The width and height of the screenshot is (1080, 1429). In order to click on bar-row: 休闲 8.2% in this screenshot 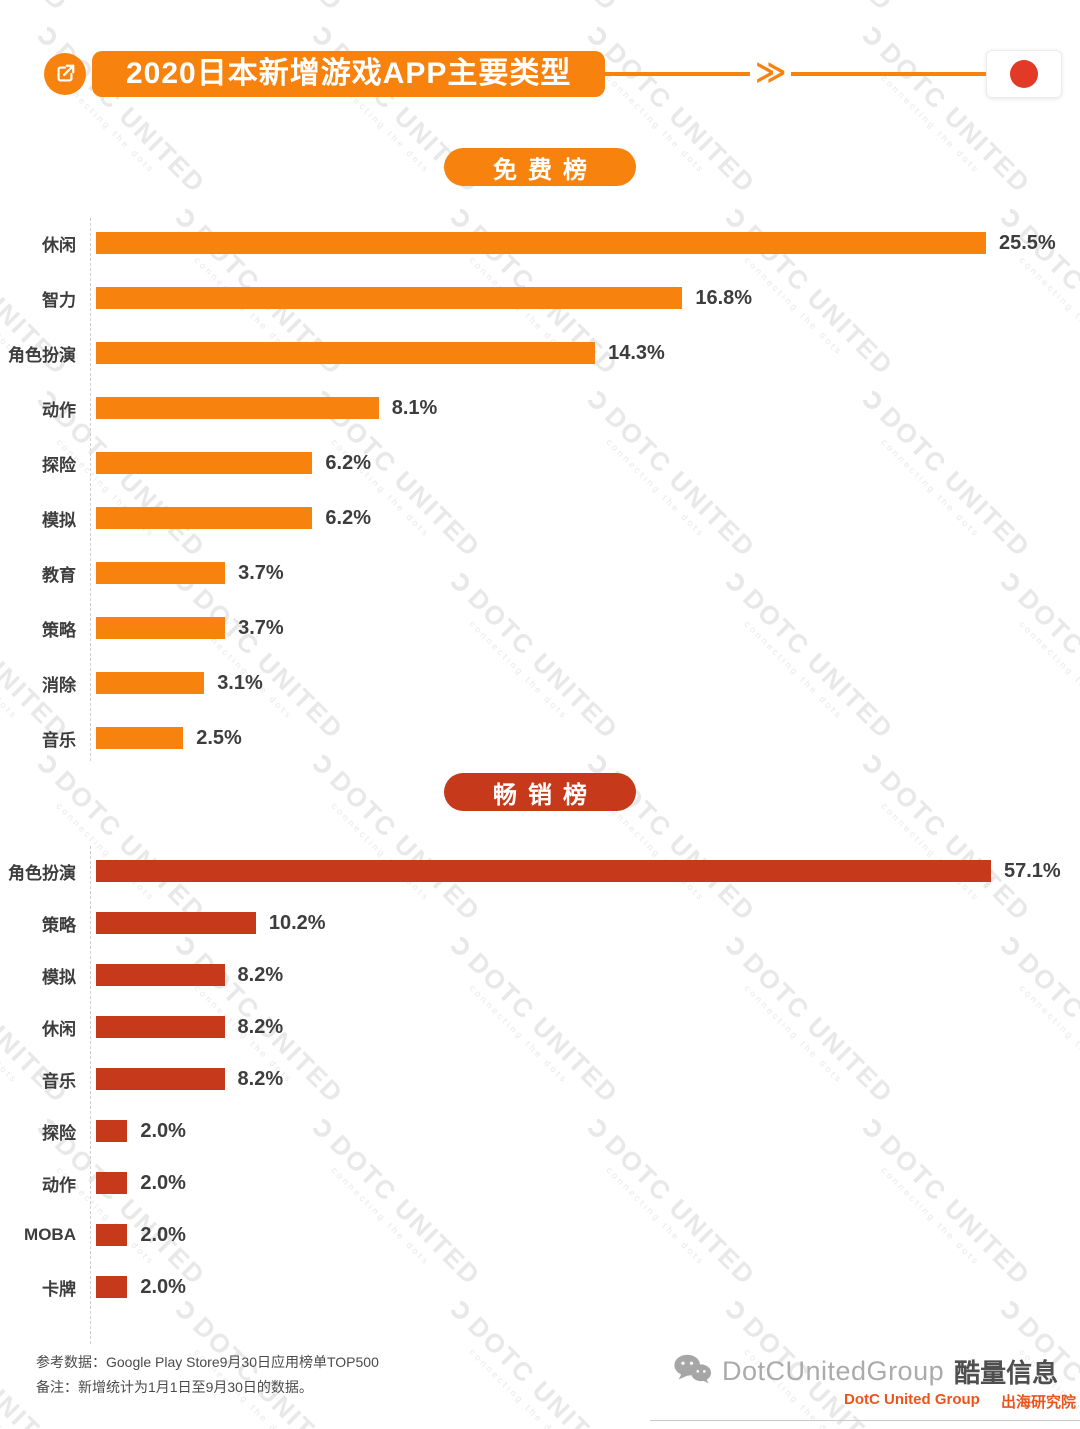, I will do `click(540, 1027)`.